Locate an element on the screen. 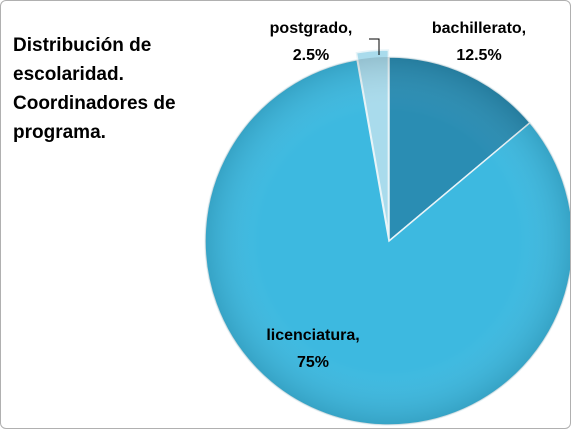 This screenshot has width=571, height=429. data-label-value: 12.5% is located at coordinates (478, 55).